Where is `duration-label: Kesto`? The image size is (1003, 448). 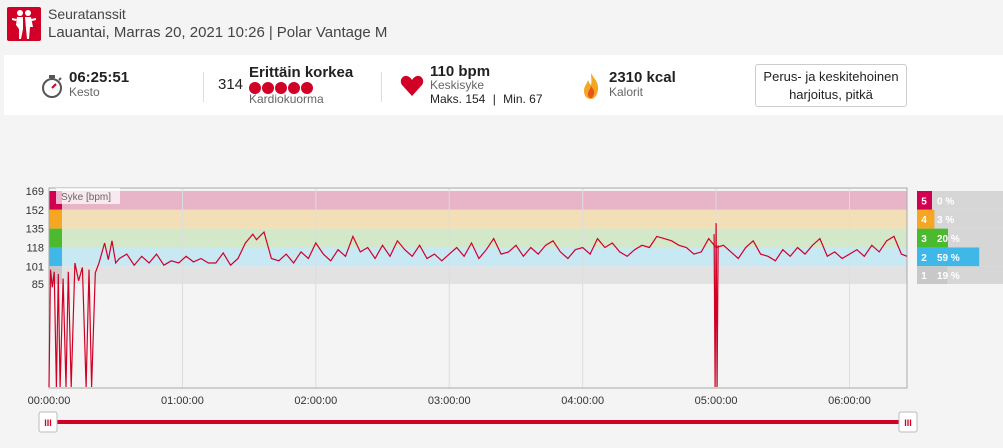 duration-label: Kesto is located at coordinates (84, 92).